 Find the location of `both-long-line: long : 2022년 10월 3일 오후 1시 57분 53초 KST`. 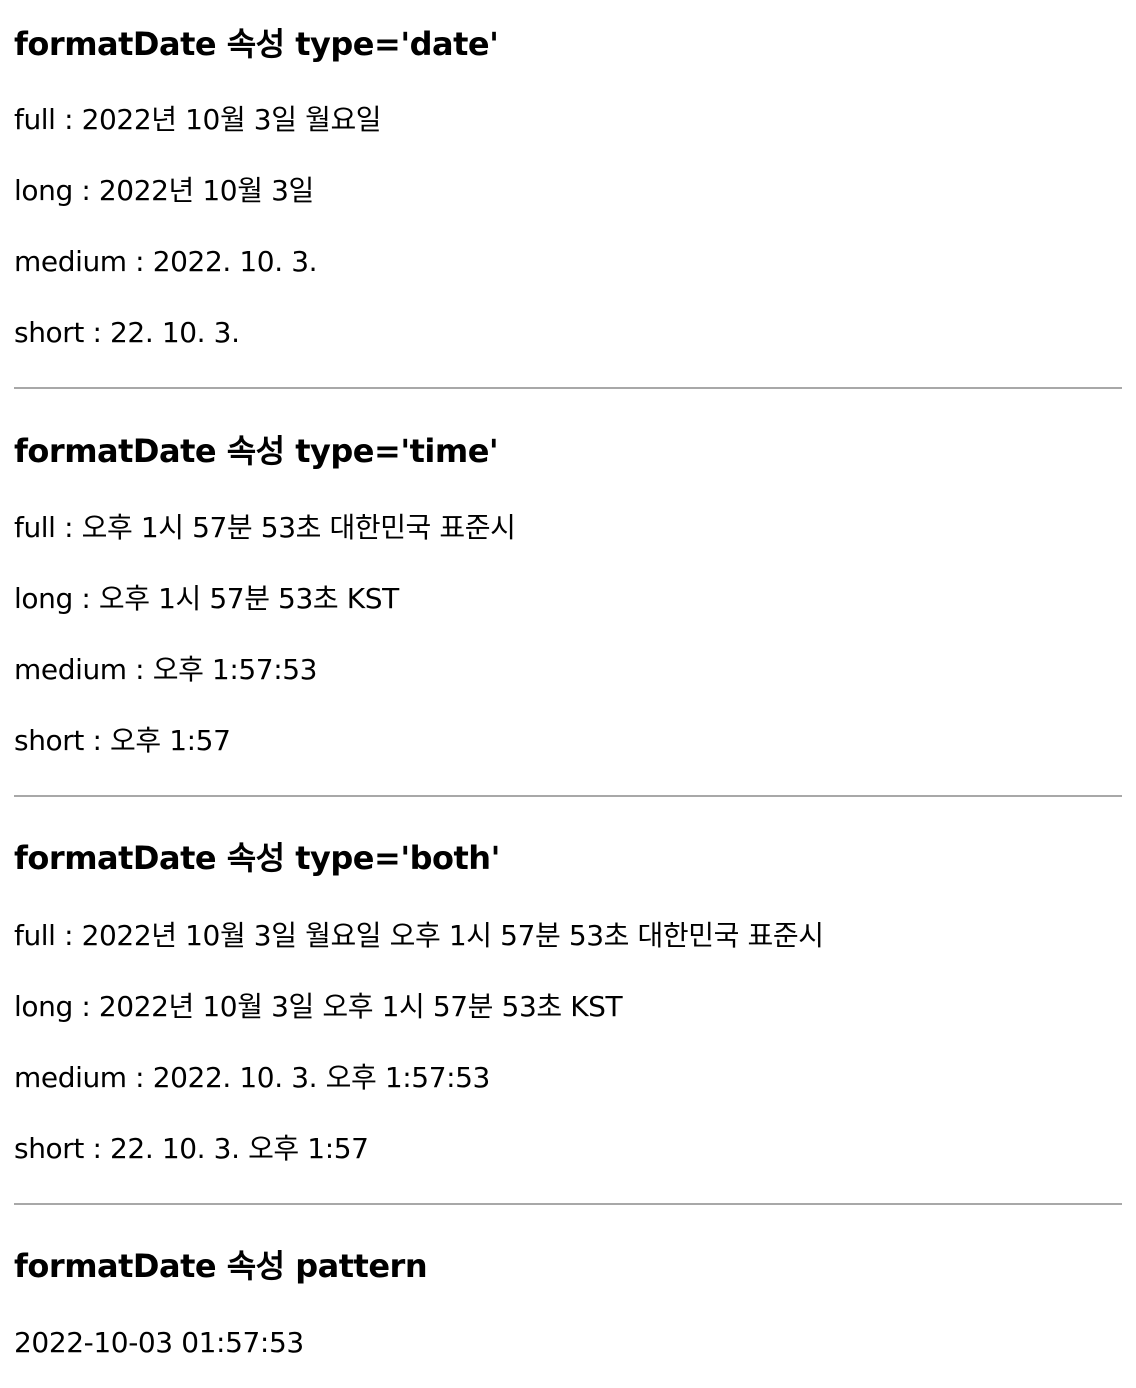

both-long-line: long : 2022년 10월 3일 오후 1시 57분 53초 KST is located at coordinates (318, 1006).